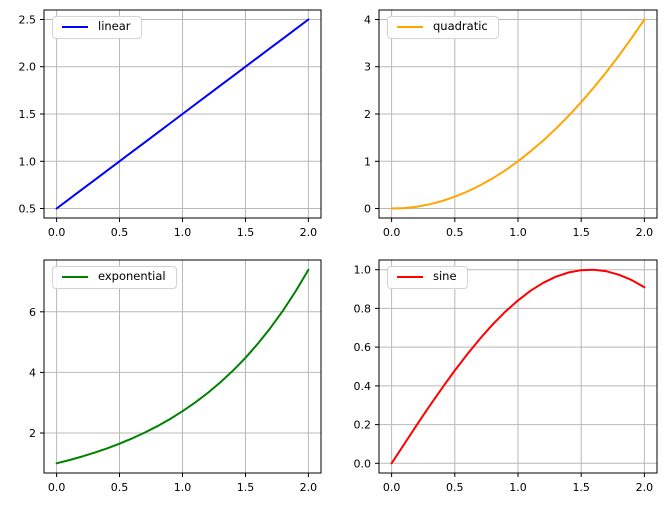 Image resolution: width=671 pixels, height=505 pixels. Describe the element at coordinates (363, 347) in the screenshot. I see `svg-text: 0.6` at that location.